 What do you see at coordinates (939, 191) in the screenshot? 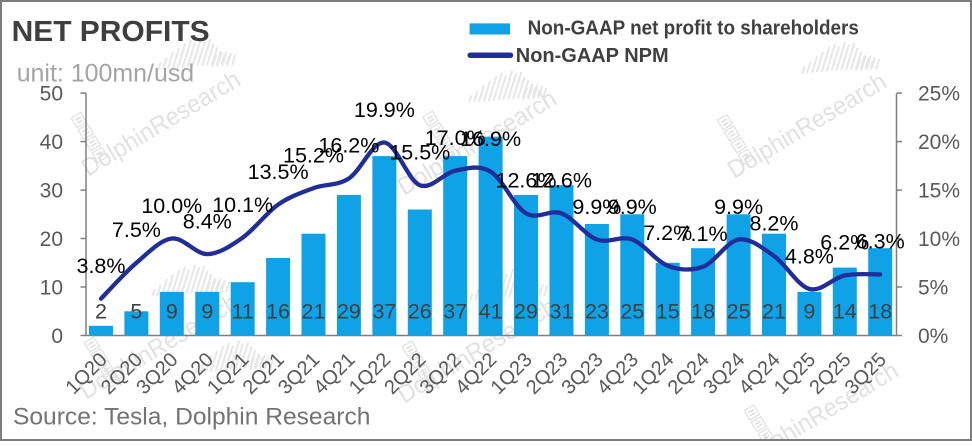
I see `svg-text: 15%` at bounding box center [939, 191].